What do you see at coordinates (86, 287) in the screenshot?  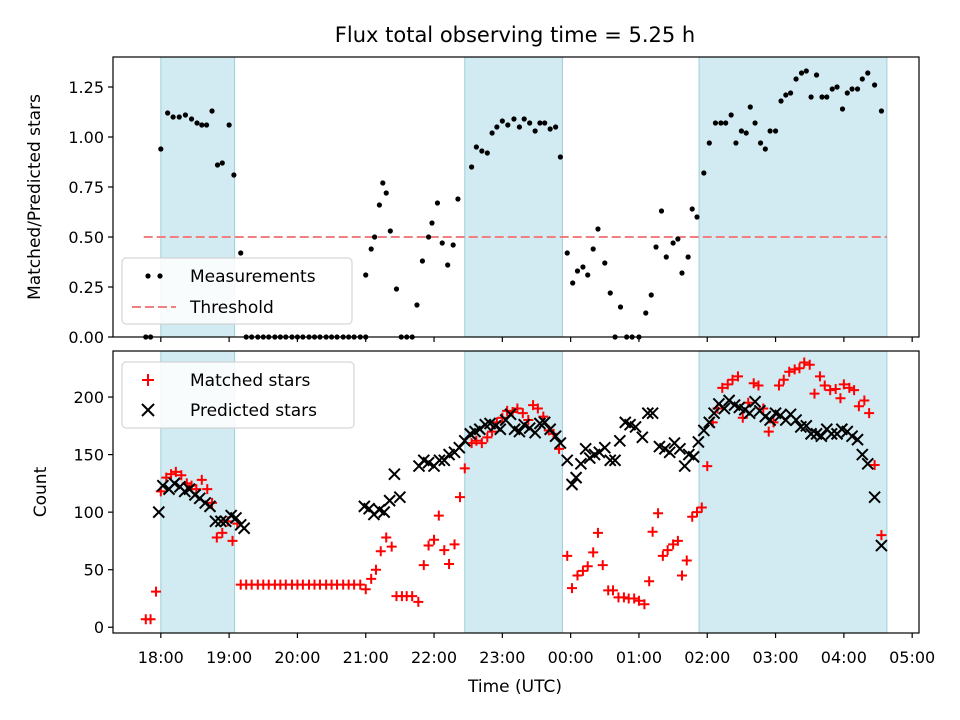 I see `top-y-tick-label: 0.25` at bounding box center [86, 287].